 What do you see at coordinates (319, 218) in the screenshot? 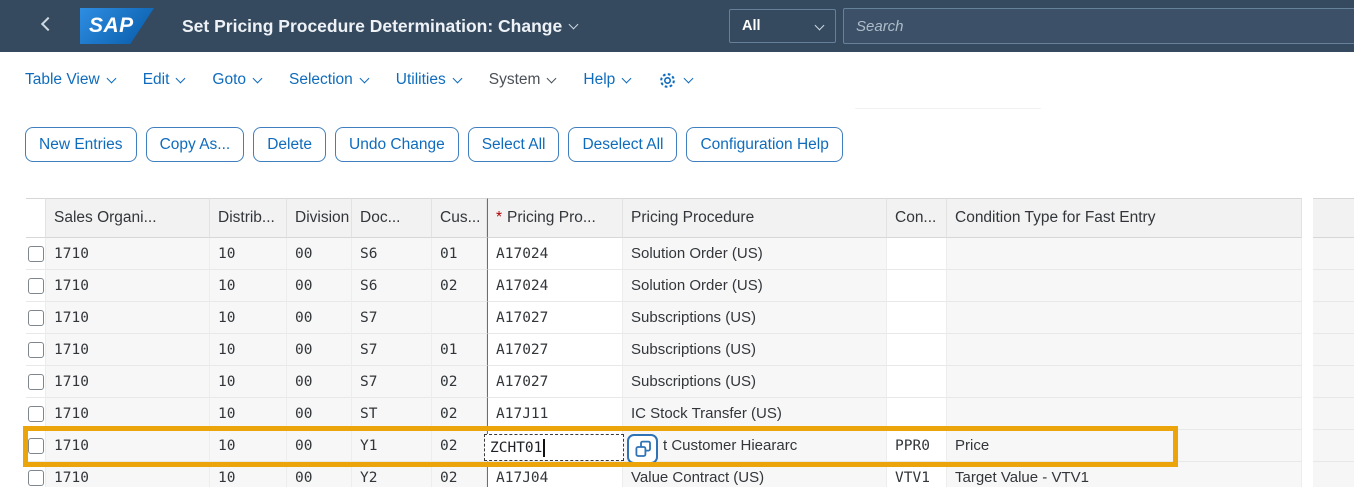
I see `column-header-division: Division` at bounding box center [319, 218].